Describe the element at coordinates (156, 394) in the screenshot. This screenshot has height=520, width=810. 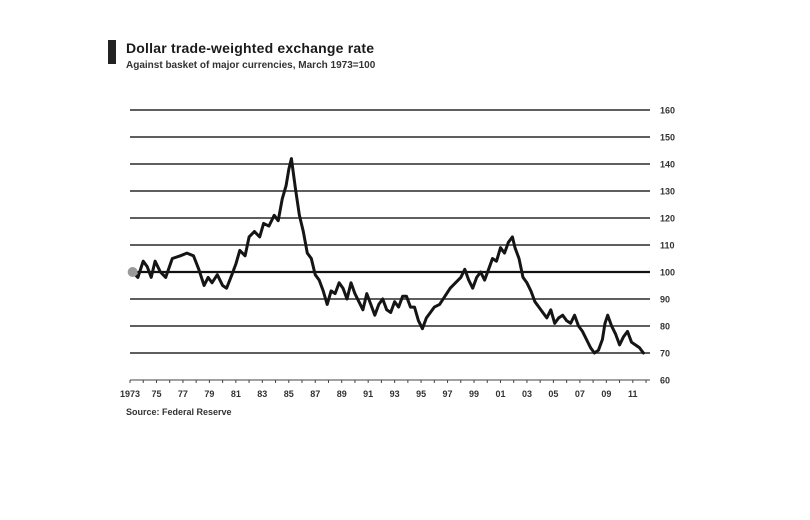
I see `x-tick-label: 75` at that location.